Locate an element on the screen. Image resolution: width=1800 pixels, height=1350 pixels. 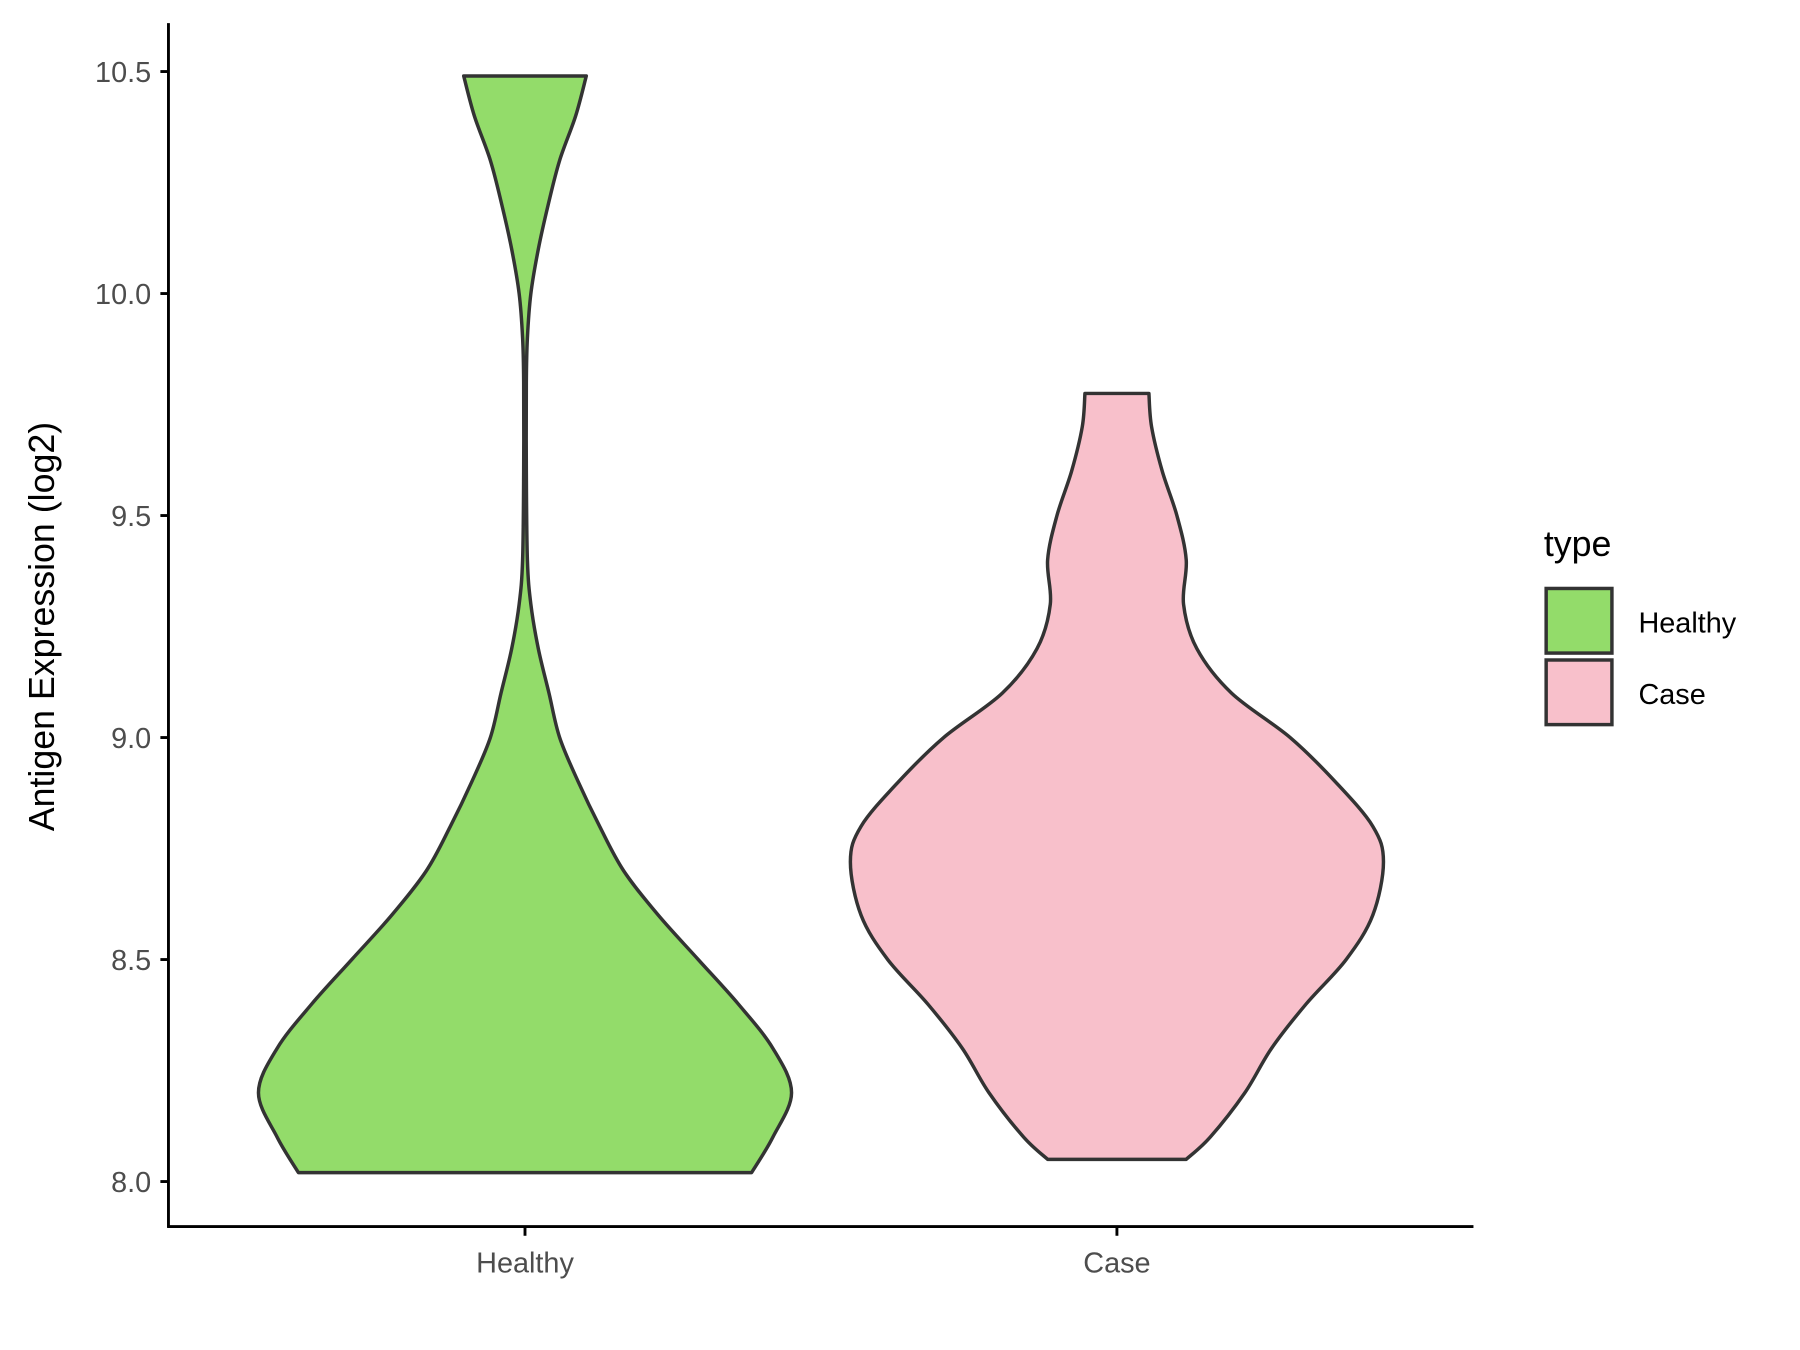
legend-label: Case is located at coordinates (1671, 695).